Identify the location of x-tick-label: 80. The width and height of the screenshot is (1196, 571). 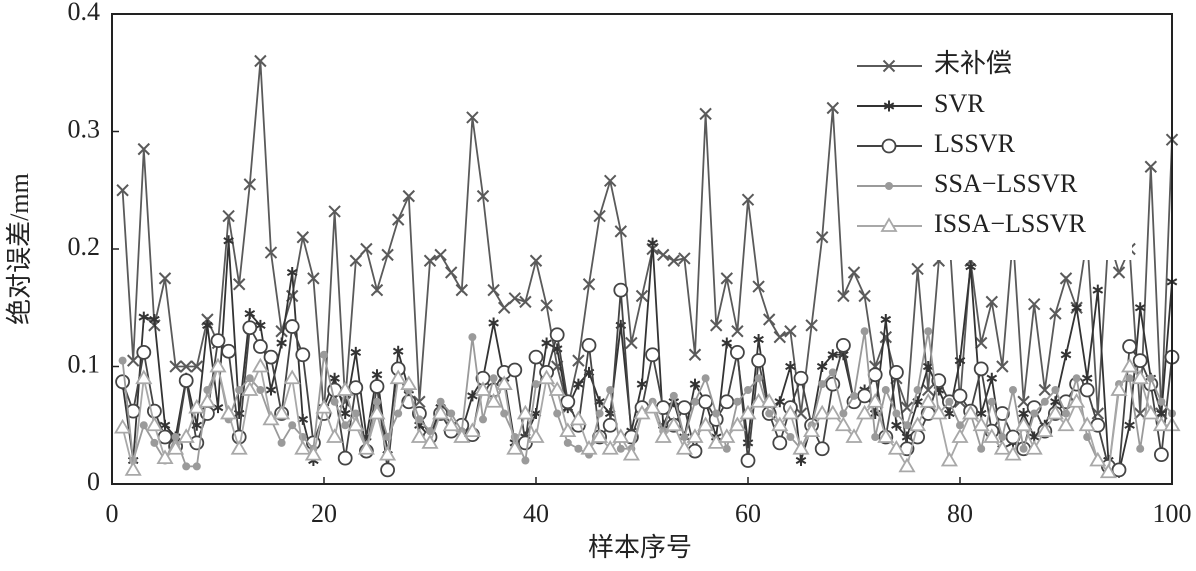
(960, 513).